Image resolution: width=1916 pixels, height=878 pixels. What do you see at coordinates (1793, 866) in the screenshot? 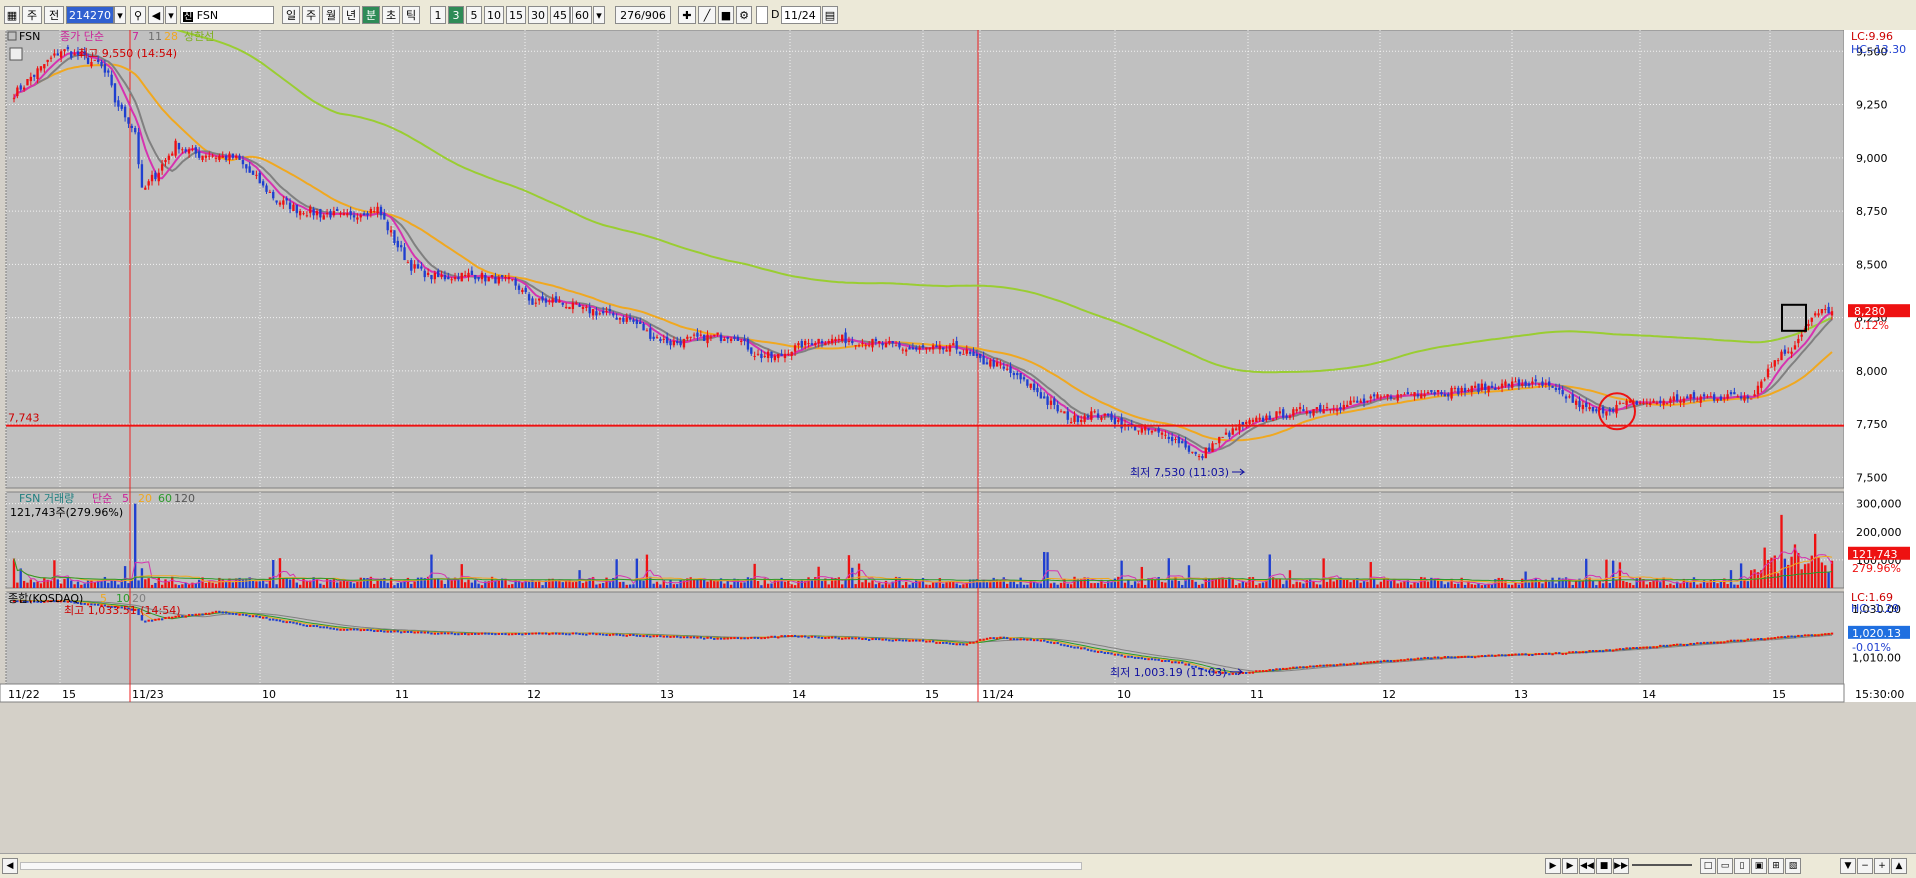
I see `layout-icon-6: ▧` at bounding box center [1793, 866].